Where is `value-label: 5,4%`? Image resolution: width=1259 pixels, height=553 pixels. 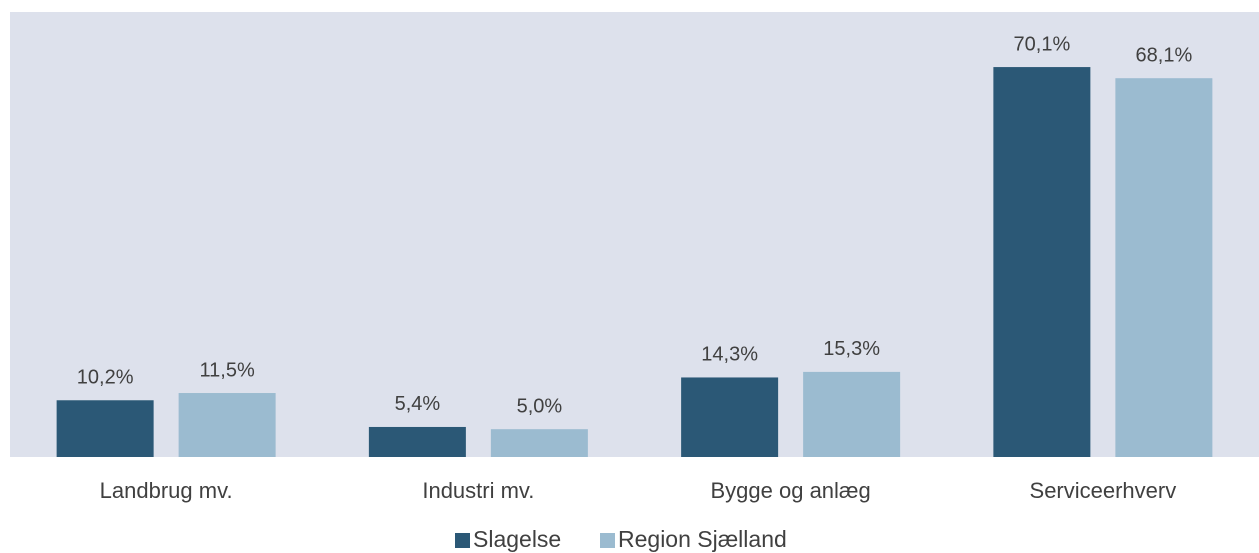 value-label: 5,4% is located at coordinates (418, 404).